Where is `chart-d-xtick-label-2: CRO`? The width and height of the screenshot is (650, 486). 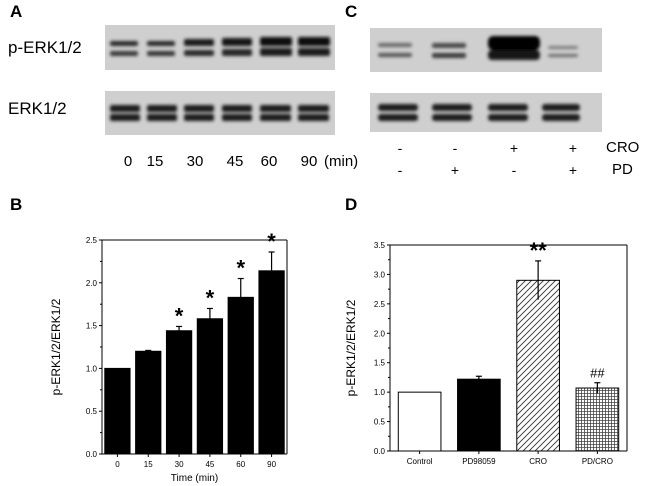 chart-d-xtick-label-2: CRO is located at coordinates (538, 461).